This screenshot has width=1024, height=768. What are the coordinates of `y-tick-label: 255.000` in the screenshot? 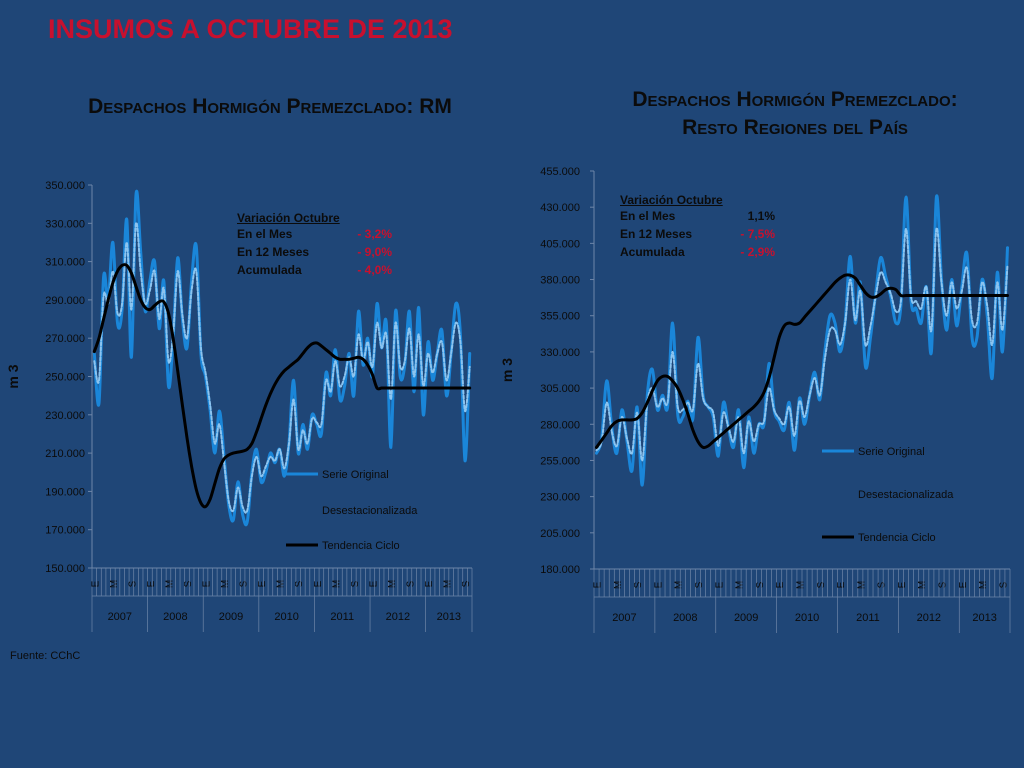 It's located at (560, 461).